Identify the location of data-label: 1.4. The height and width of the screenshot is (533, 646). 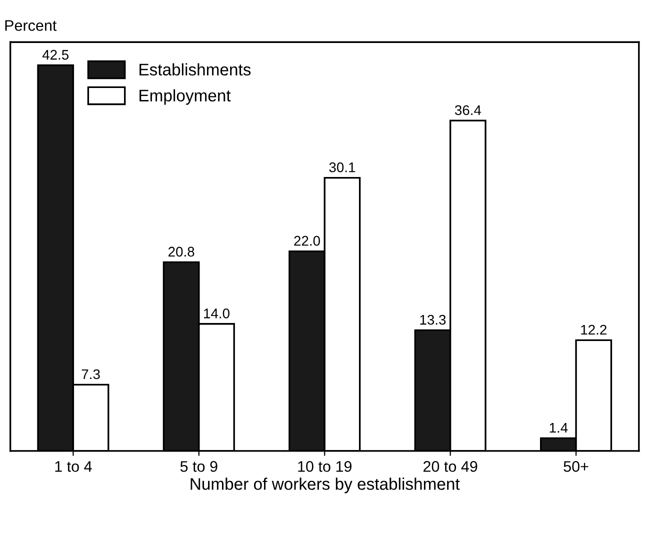
(559, 428).